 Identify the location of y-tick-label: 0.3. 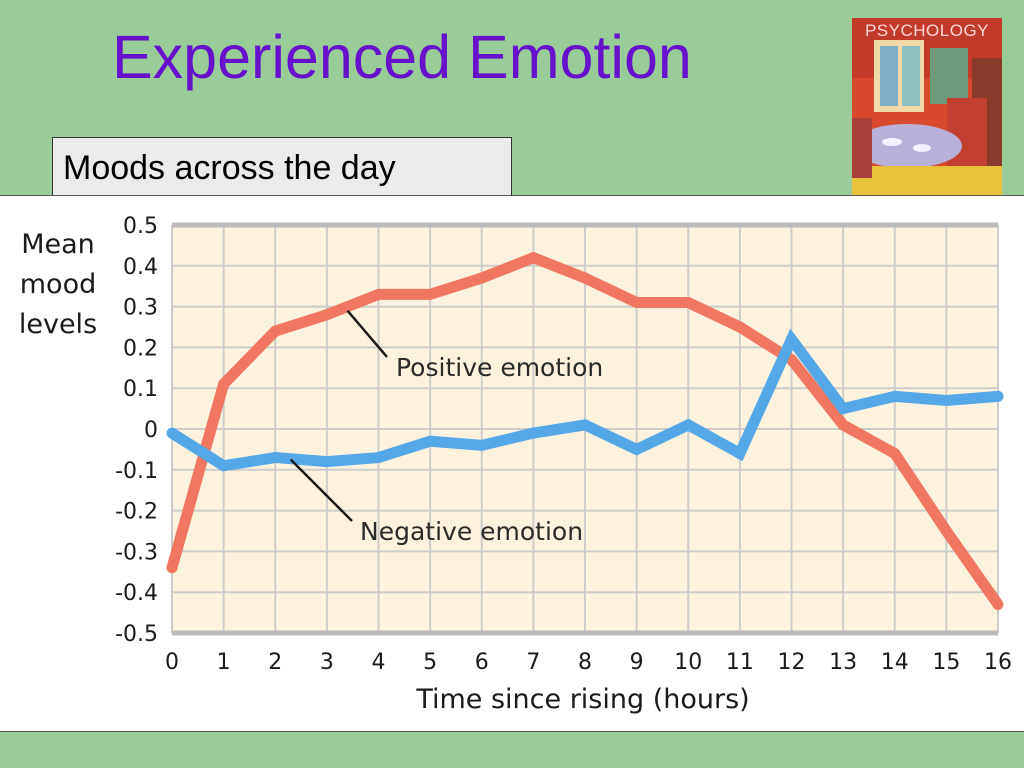
(140, 308).